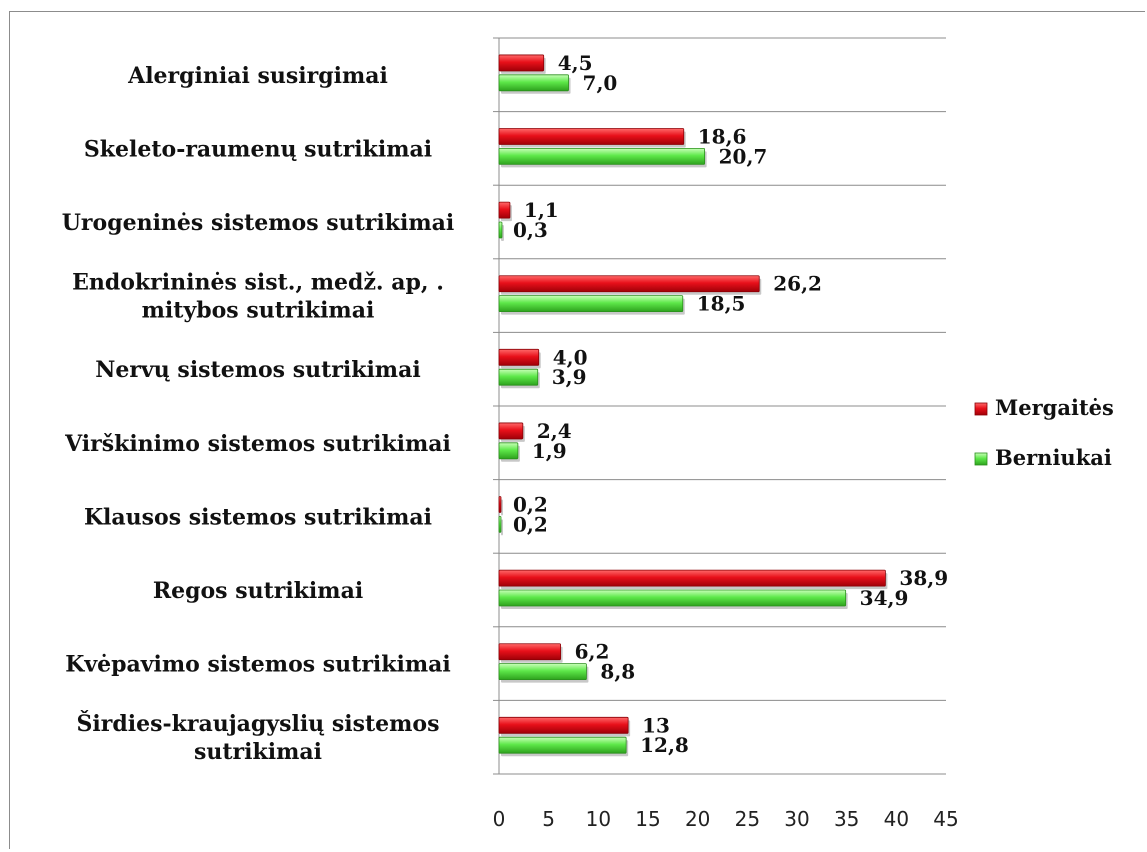  I want to click on data-label: 18,6, so click(722, 137).